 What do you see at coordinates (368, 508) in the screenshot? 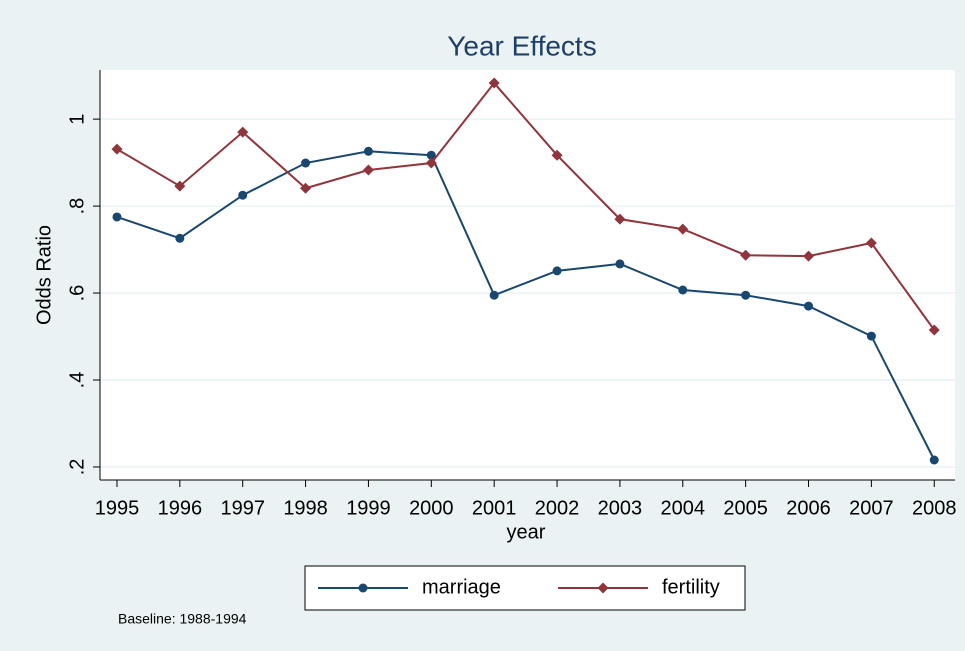
I see `x-tick-label: 1999` at bounding box center [368, 508].